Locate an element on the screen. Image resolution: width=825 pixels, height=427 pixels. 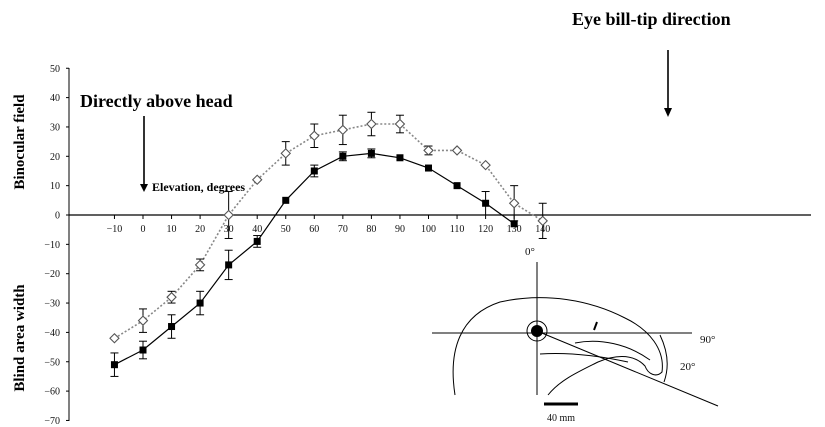
y-tick-label: −20 is located at coordinates (52, 274).